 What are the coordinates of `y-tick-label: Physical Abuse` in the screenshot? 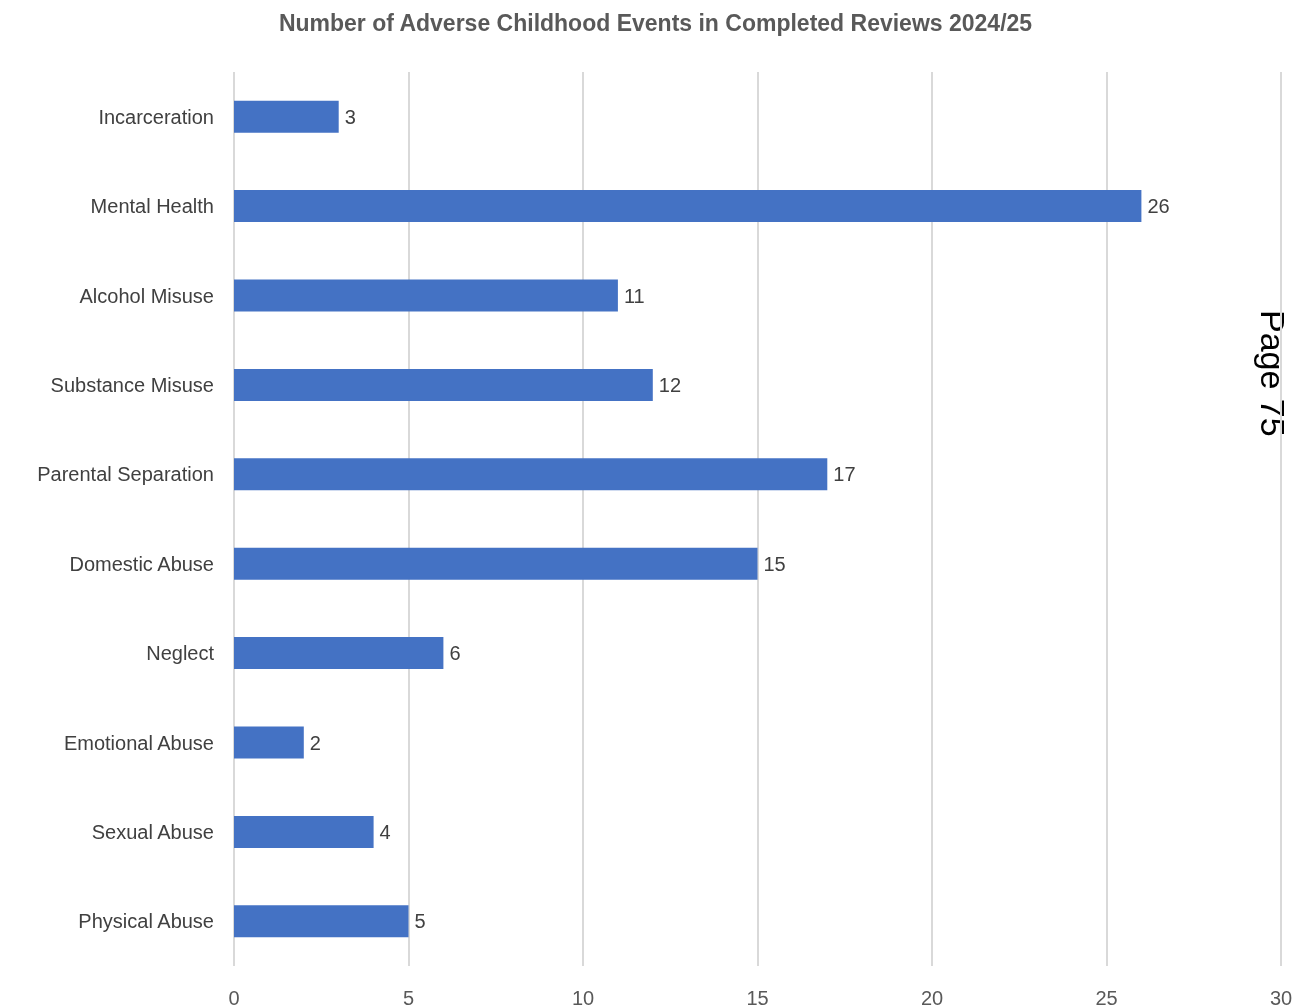 It's located at (146, 921).